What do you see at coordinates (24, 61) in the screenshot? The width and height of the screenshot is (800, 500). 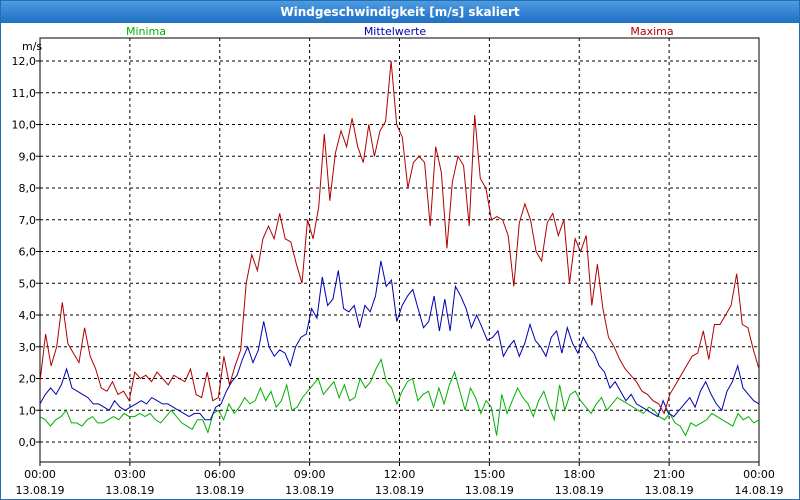 I see `y-tick-label: 12,0` at bounding box center [24, 61].